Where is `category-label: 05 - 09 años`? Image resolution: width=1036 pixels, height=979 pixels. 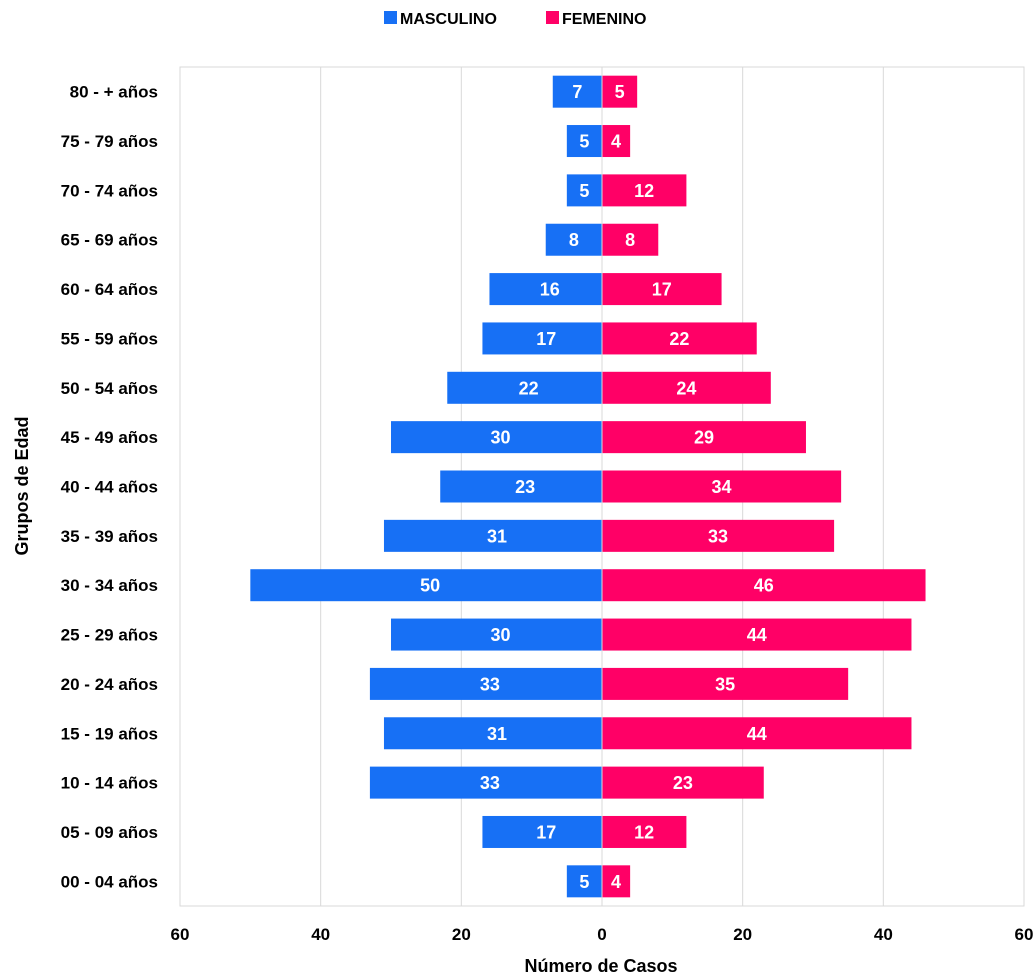
category-label: 05 - 09 años is located at coordinates (109, 832).